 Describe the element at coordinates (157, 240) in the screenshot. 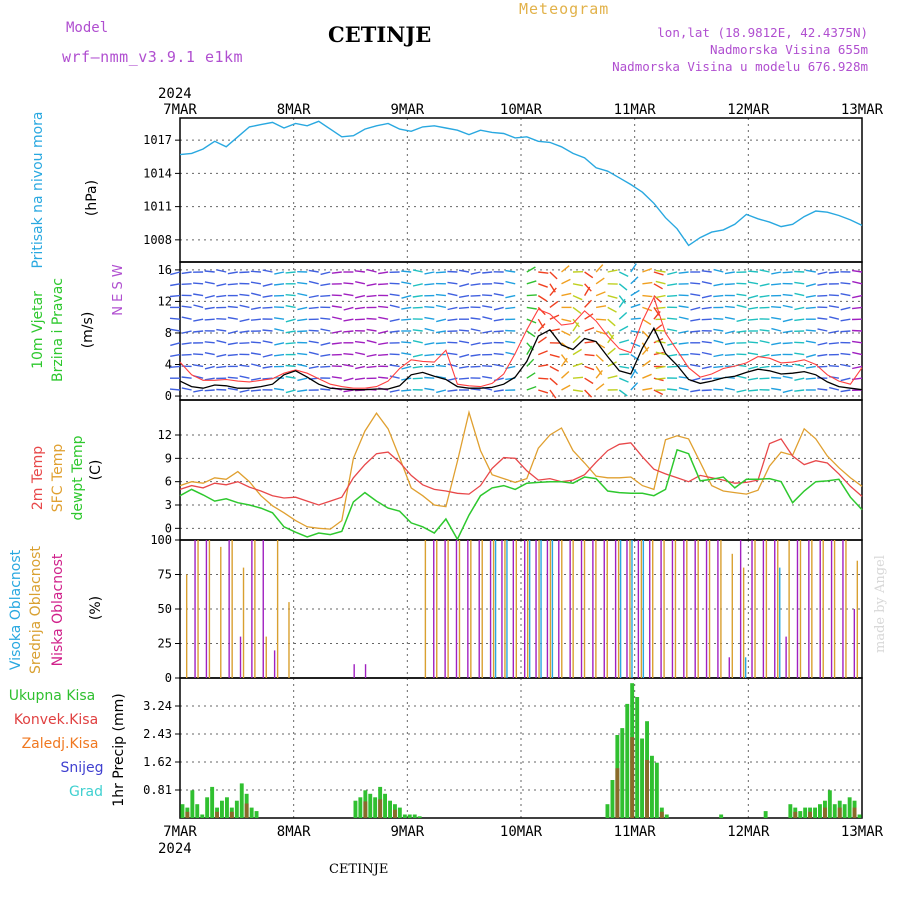

I see `y-tick-label: 1008` at that location.